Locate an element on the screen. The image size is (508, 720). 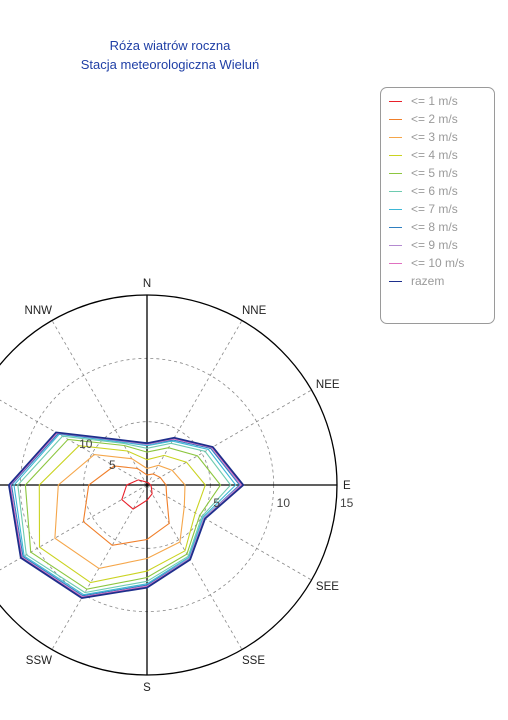
legend-label: razem is located at coordinates (428, 281).